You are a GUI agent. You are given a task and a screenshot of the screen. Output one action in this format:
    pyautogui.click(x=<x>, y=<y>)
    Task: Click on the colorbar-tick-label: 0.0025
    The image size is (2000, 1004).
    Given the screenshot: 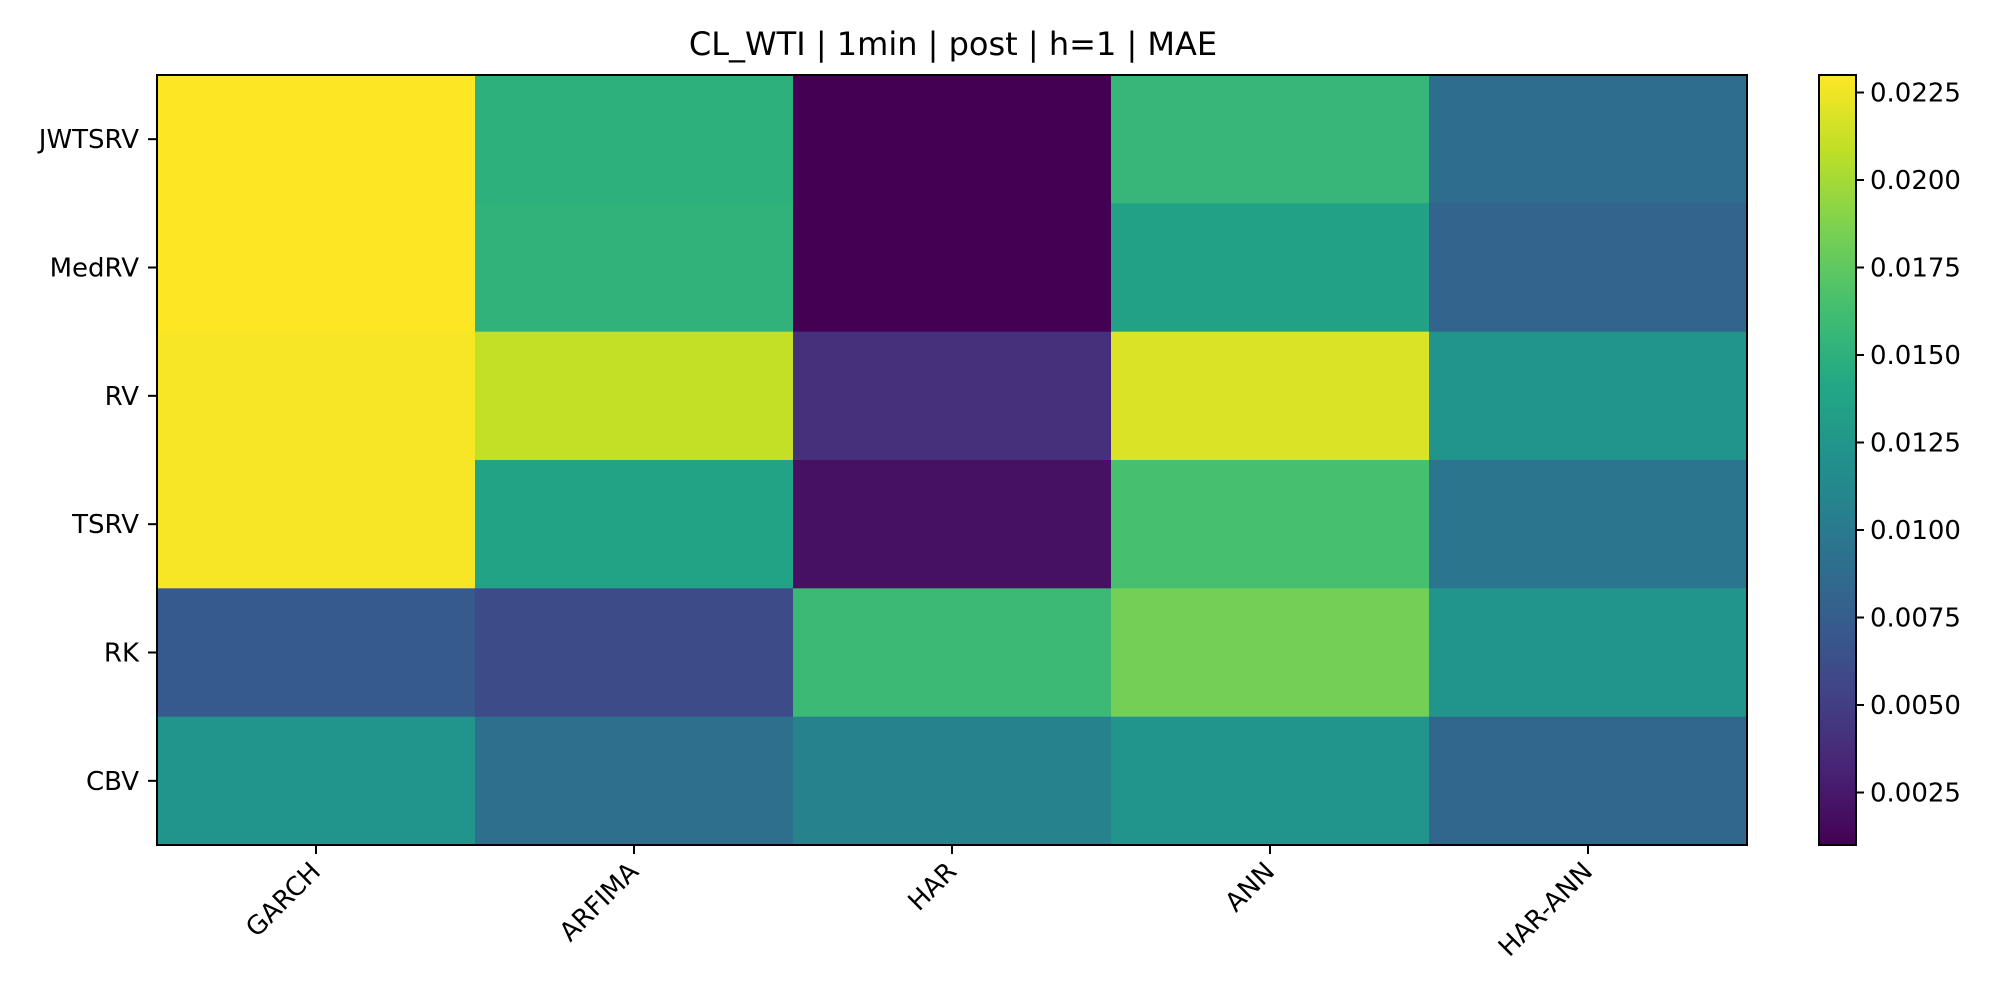 What is the action you would take?
    pyautogui.click(x=1915, y=794)
    